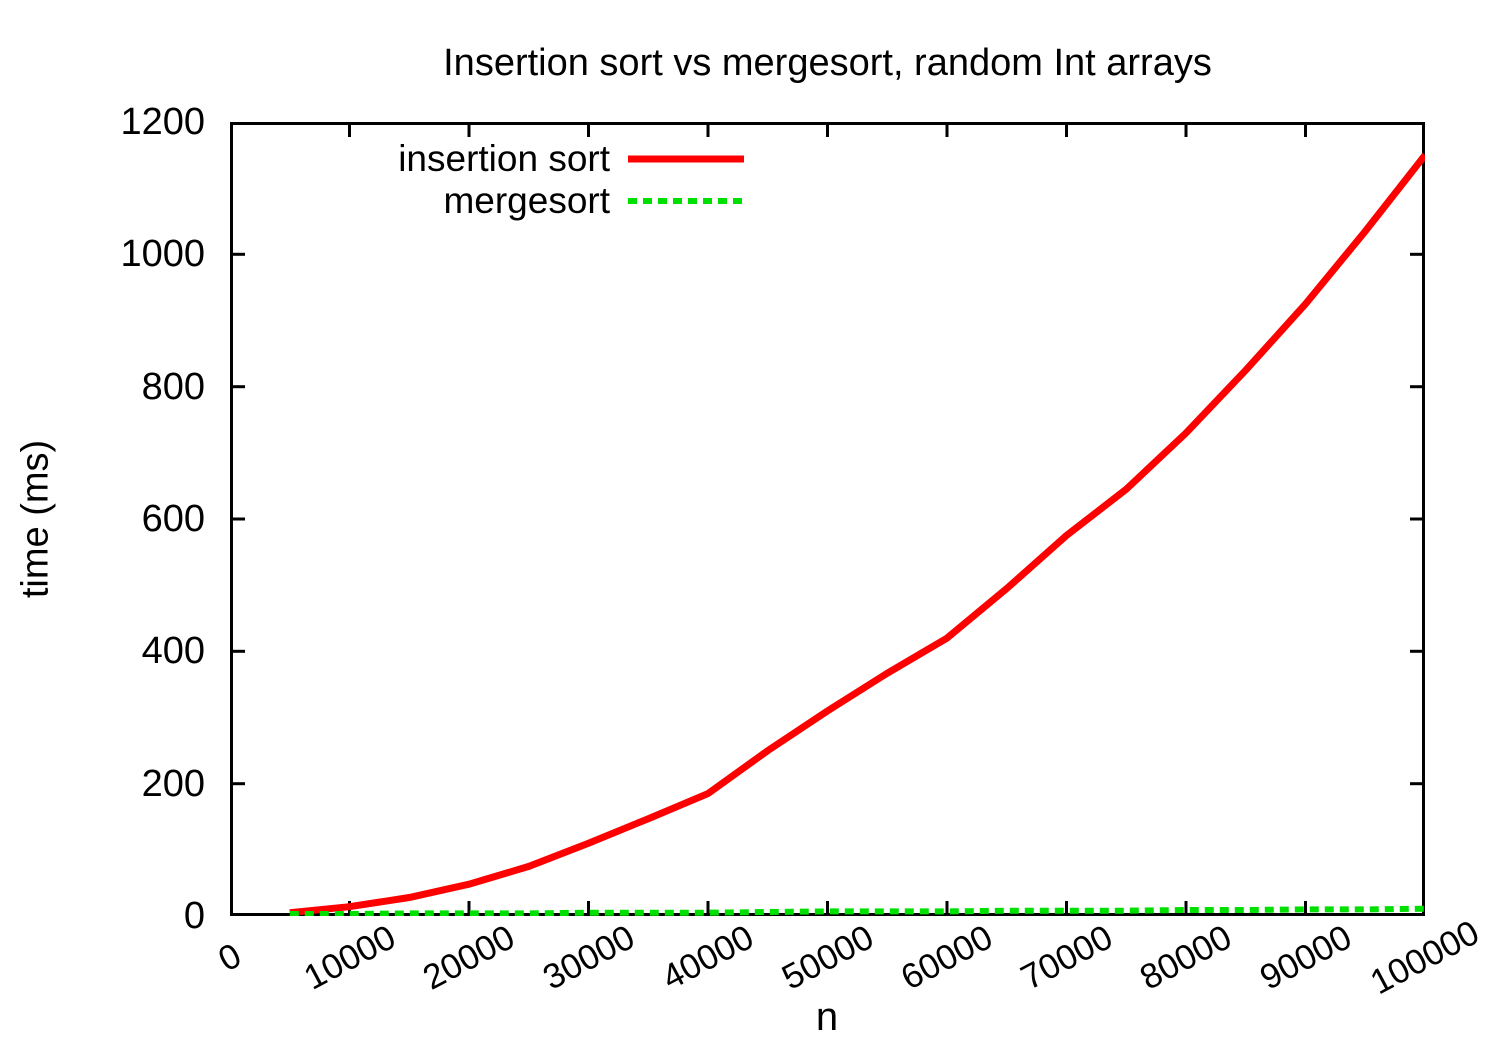 This screenshot has height=1050, width=1500. Describe the element at coordinates (686, 159) in the screenshot. I see `legend-line-sample-insertion-sort` at that location.